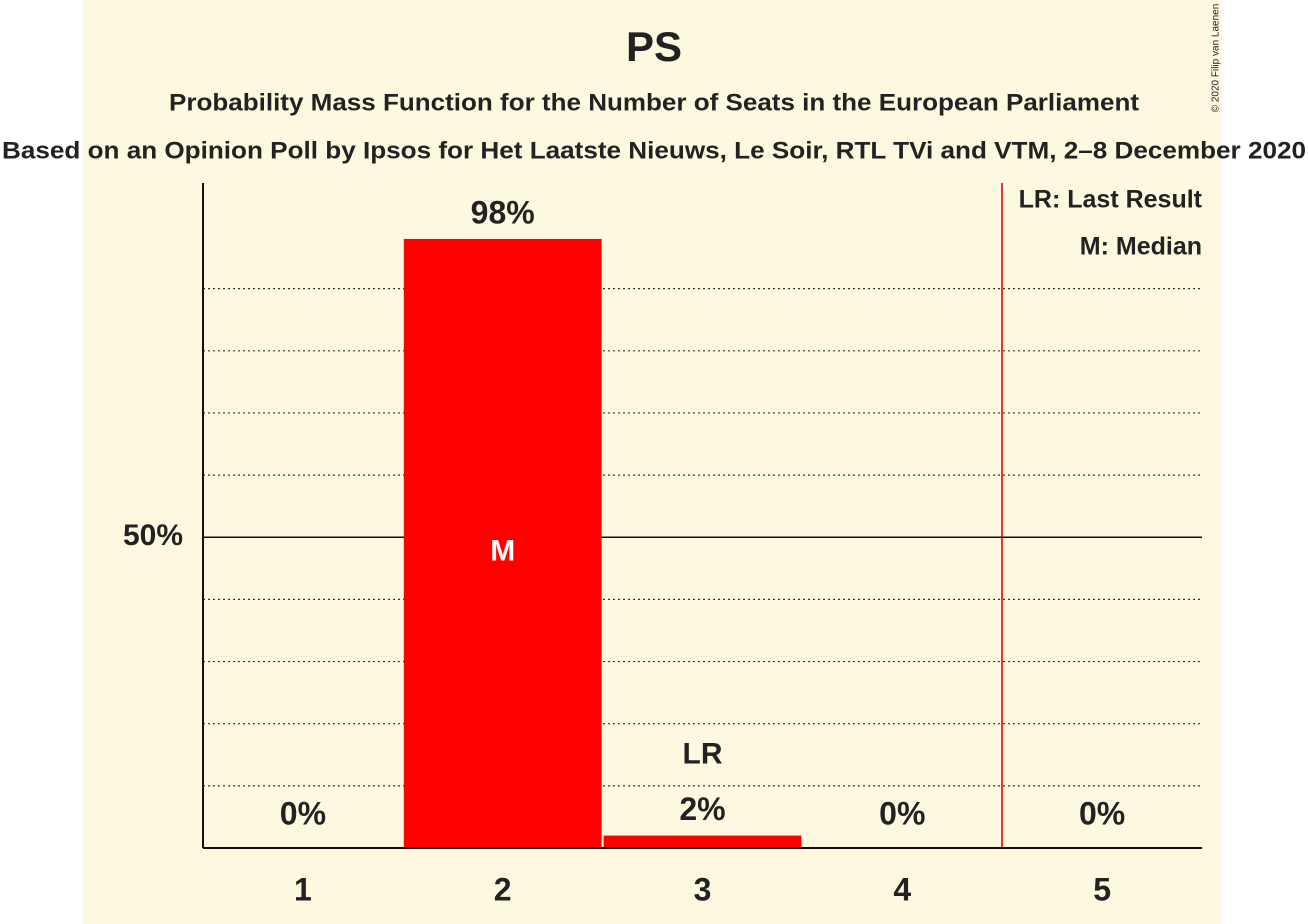 The height and width of the screenshot is (924, 1308). Describe the element at coordinates (703, 889) in the screenshot. I see `x-tick-label: 3` at that location.